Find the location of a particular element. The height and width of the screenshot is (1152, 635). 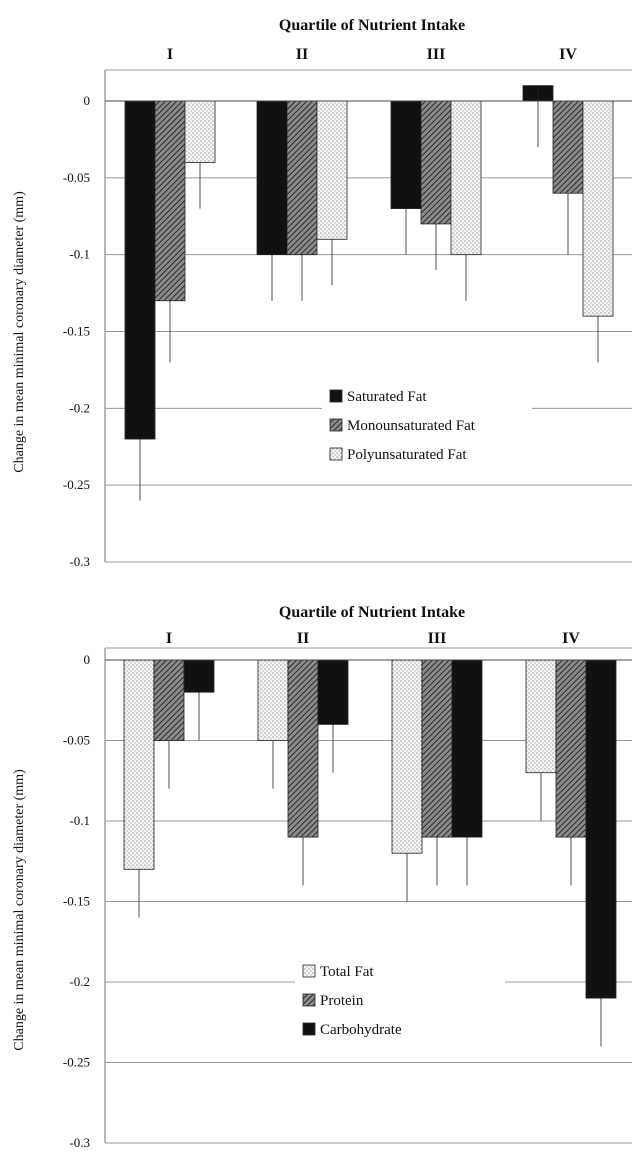

legend-label: Saturated Fat is located at coordinates (387, 397).